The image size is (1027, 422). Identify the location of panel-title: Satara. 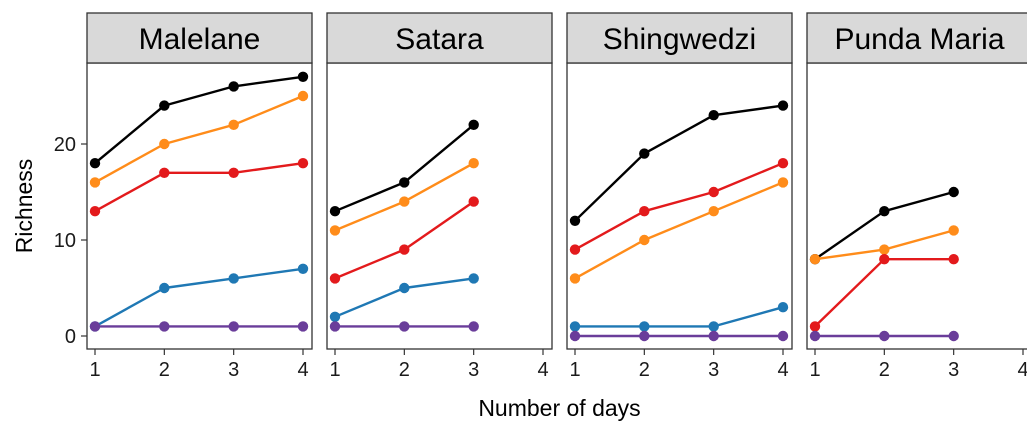
(439, 39).